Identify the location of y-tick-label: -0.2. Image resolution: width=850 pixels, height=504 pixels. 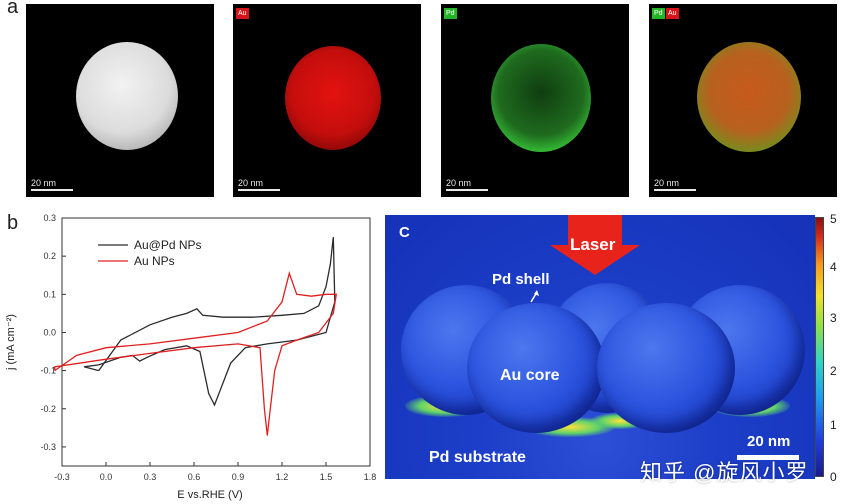
(48, 409).